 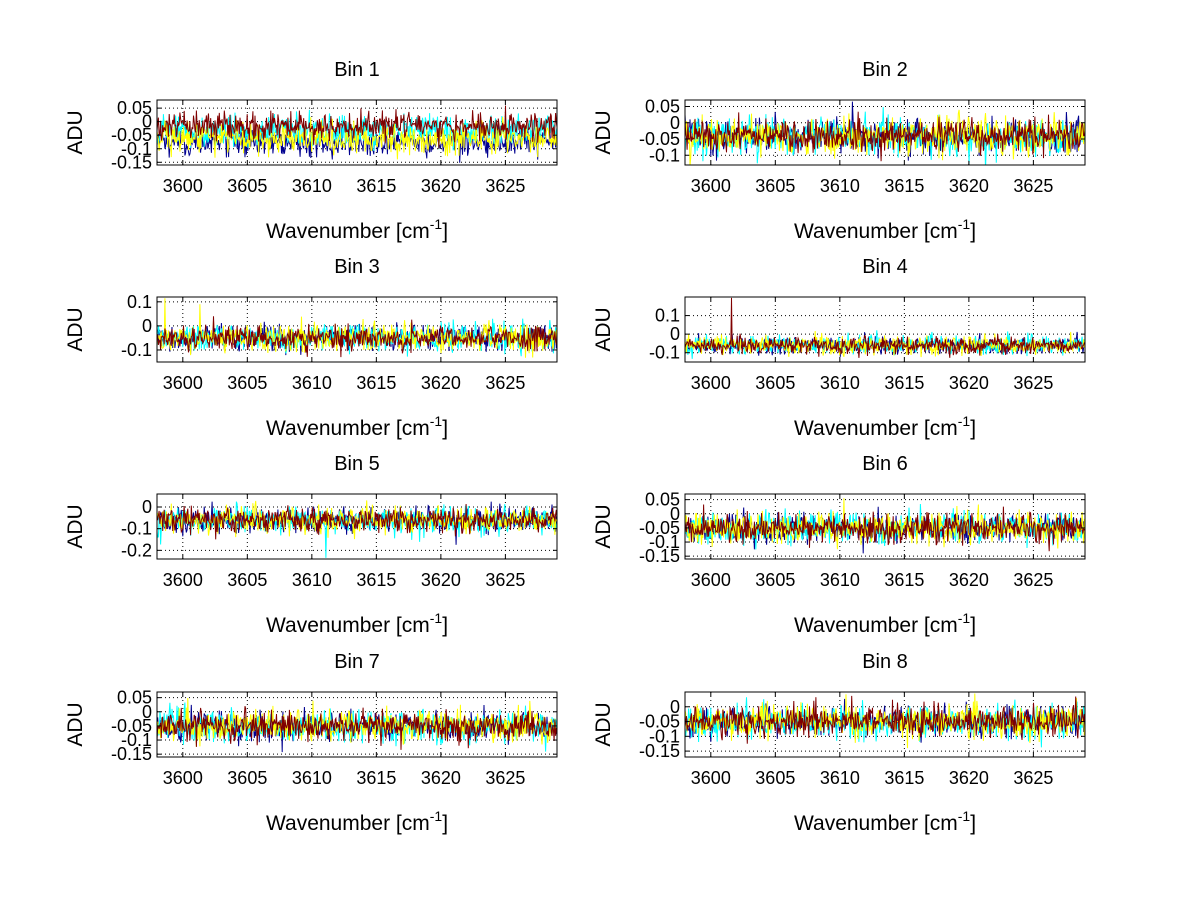 I want to click on subplot-title: Bin 5, so click(x=357, y=464).